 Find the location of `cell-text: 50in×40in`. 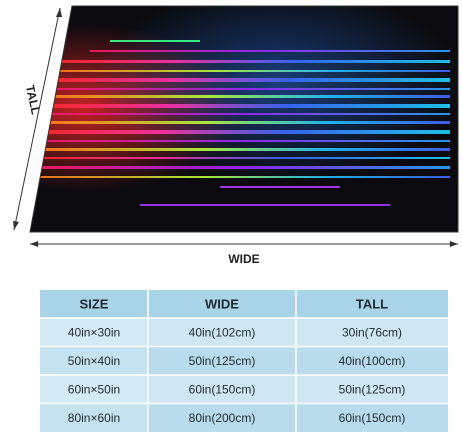

cell-text: 50in×40in is located at coordinates (94, 361).